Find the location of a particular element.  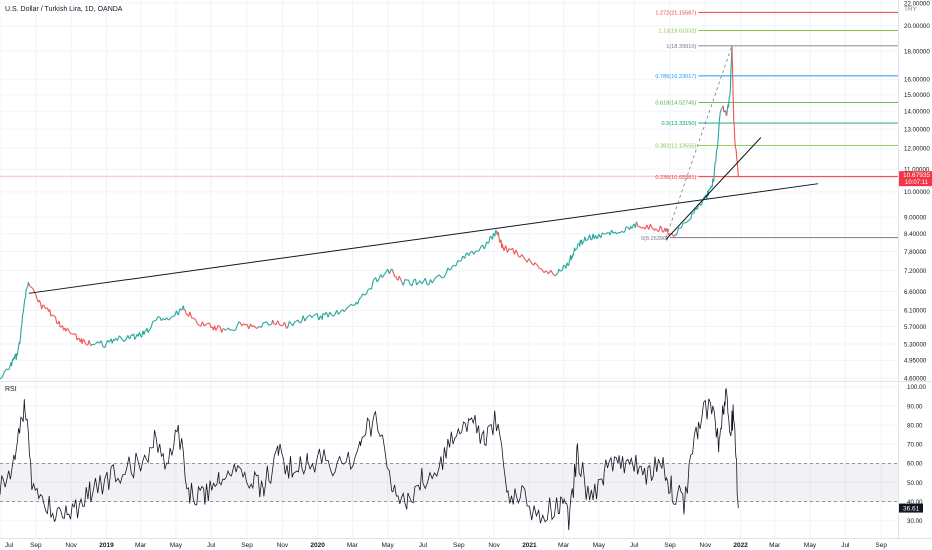

time-tick-label: Mar is located at coordinates (564, 545).